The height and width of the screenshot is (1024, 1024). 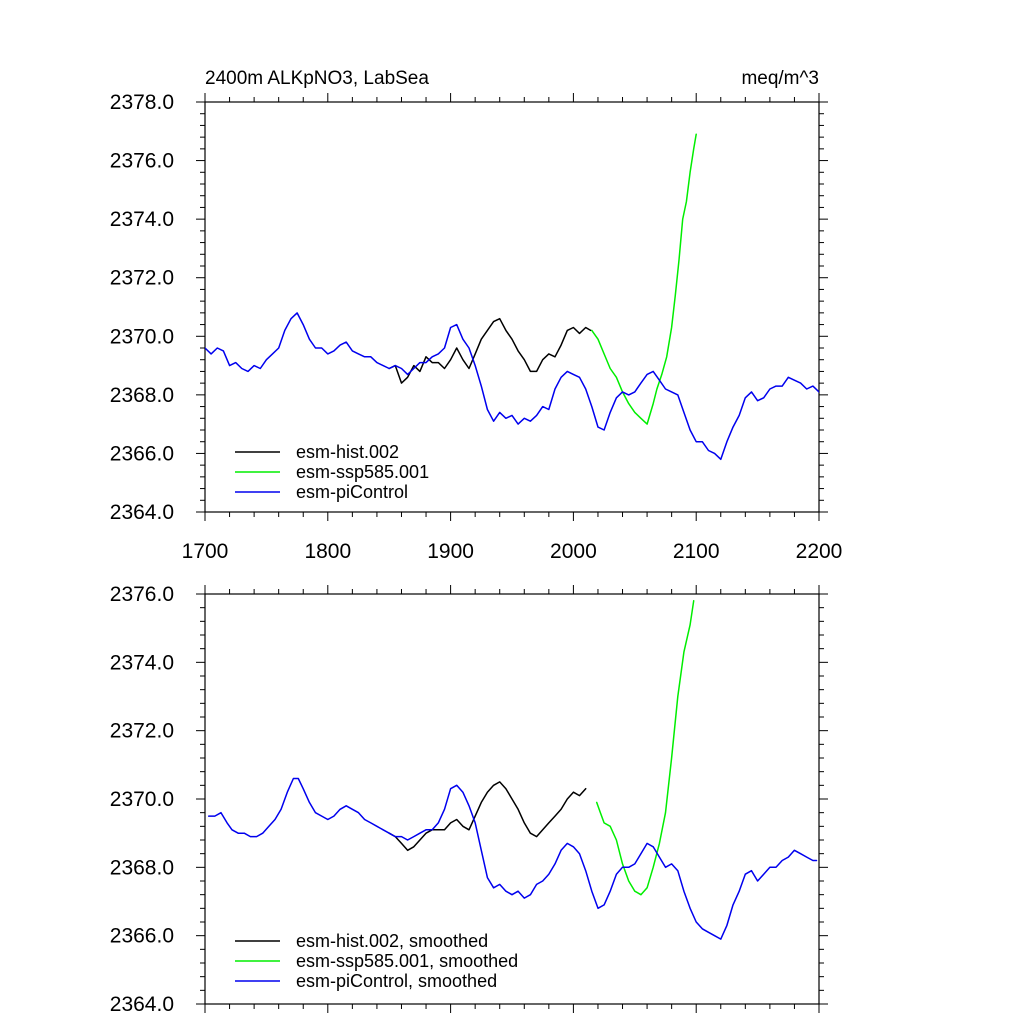 I want to click on legend-label: esm-piControl, smoothed, so click(x=396, y=981).